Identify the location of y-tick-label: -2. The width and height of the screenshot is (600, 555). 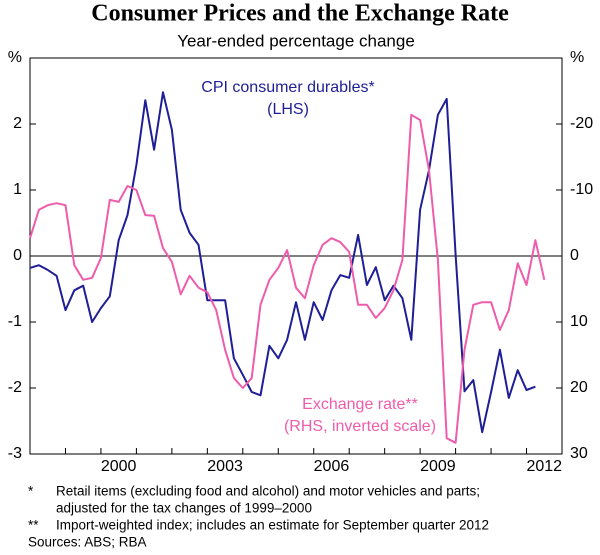
(15, 387).